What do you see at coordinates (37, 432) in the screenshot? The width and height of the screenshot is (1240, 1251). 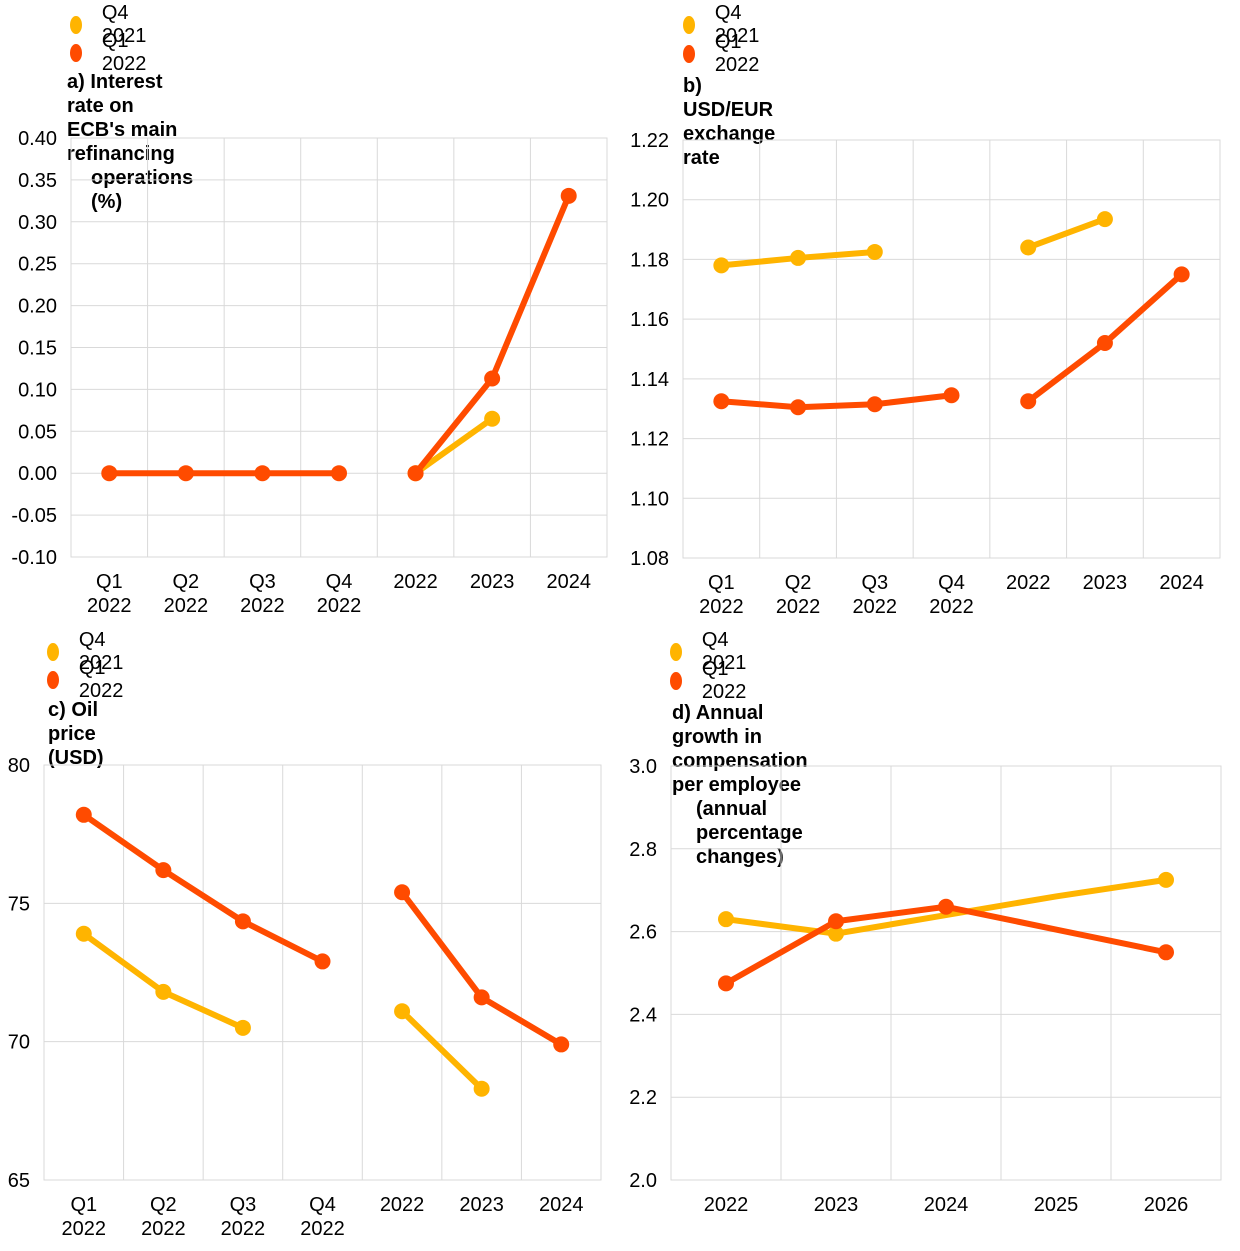 I see `y-tick-label: 0.05` at bounding box center [37, 432].